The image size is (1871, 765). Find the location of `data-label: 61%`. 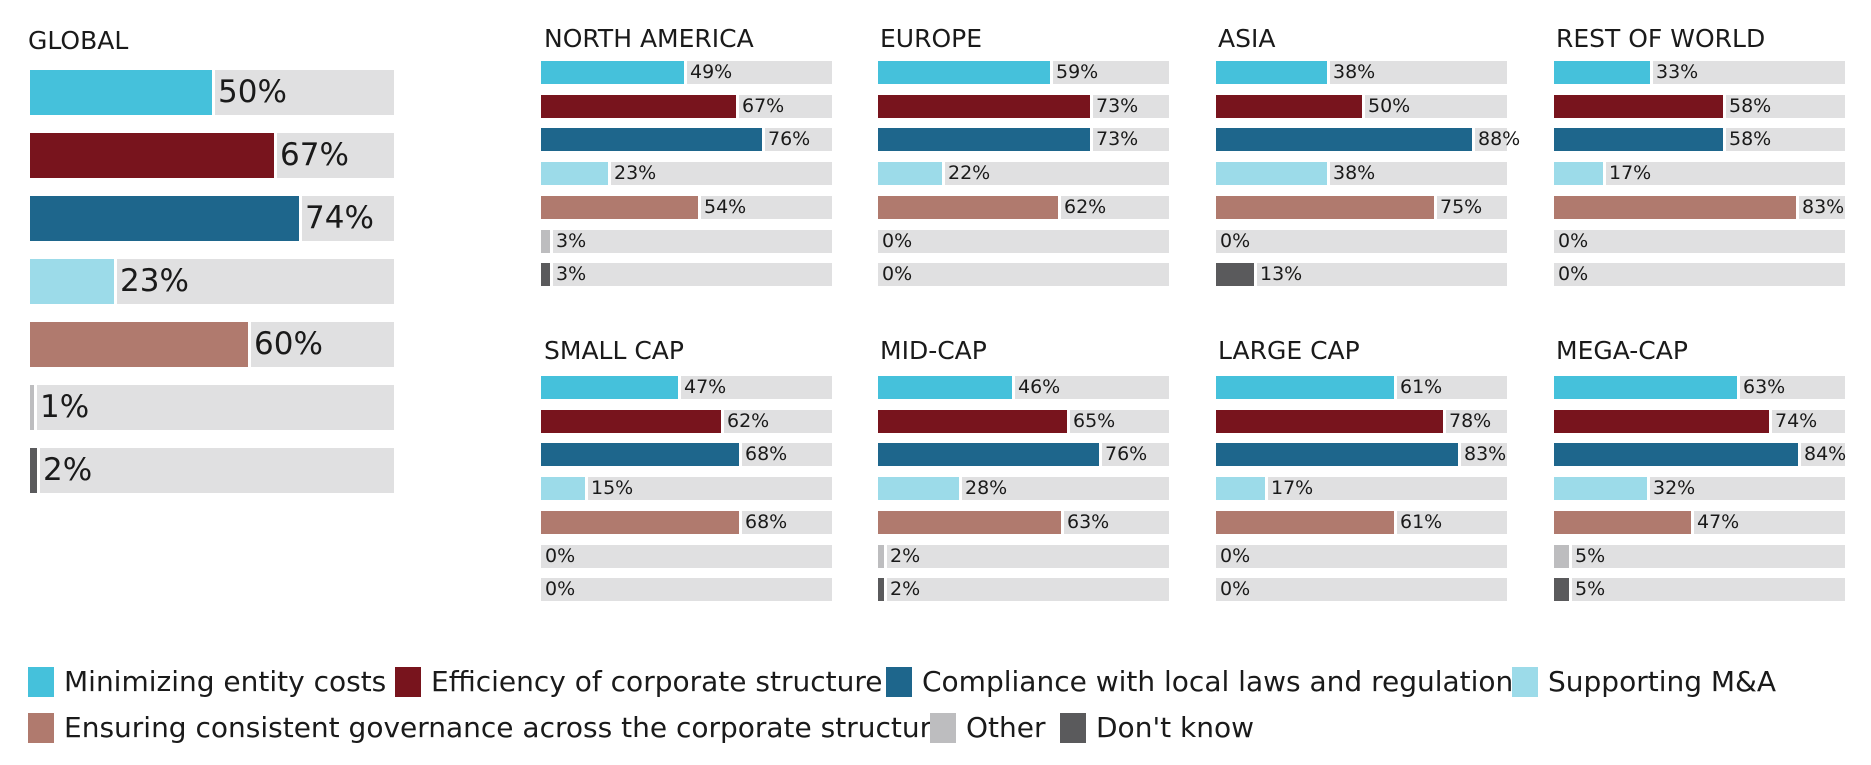

data-label: 61% is located at coordinates (1421, 387).